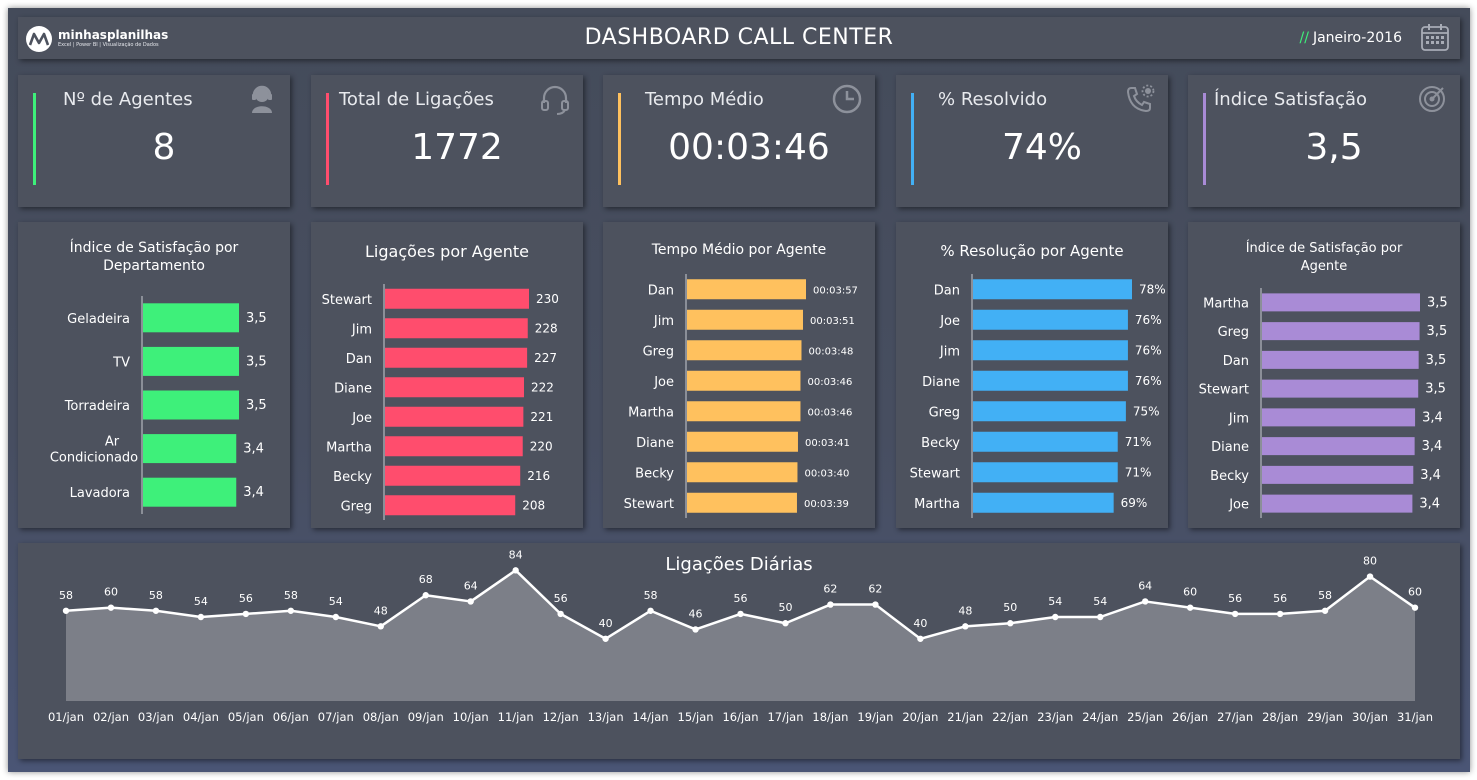  Describe the element at coordinates (1145, 717) in the screenshot. I see `x-tick-label: 25/jan` at that location.